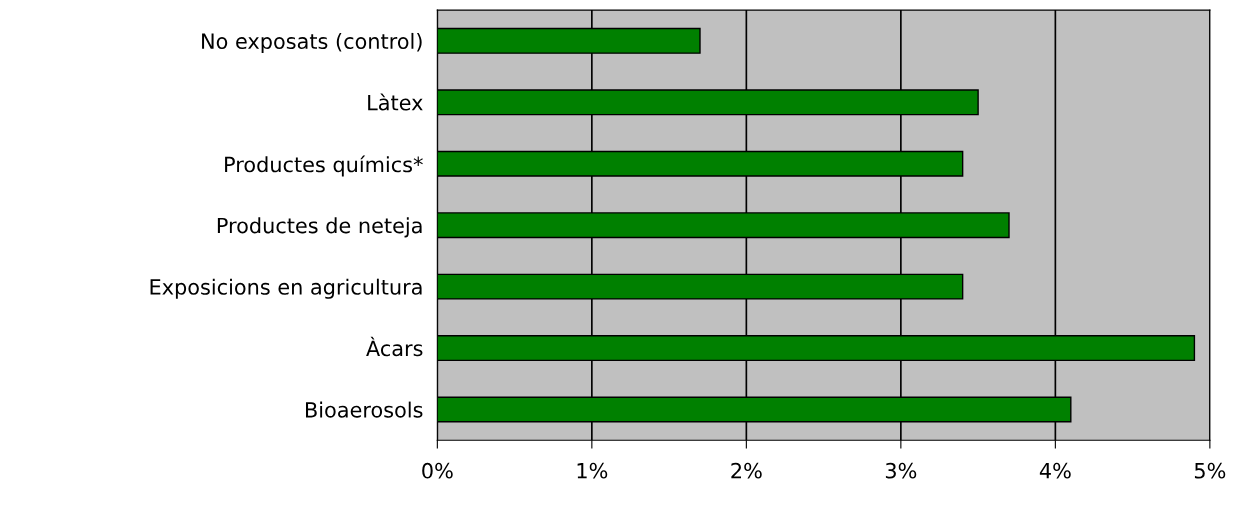  I want to click on y-tick-label: Àcars, so click(394, 346).